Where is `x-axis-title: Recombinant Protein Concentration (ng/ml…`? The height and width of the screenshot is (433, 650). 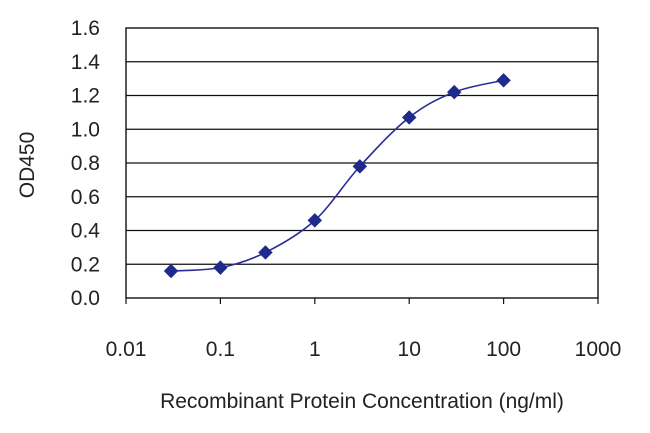 x-axis-title: Recombinant Protein Concentration (ng/ml… is located at coordinates (362, 401).